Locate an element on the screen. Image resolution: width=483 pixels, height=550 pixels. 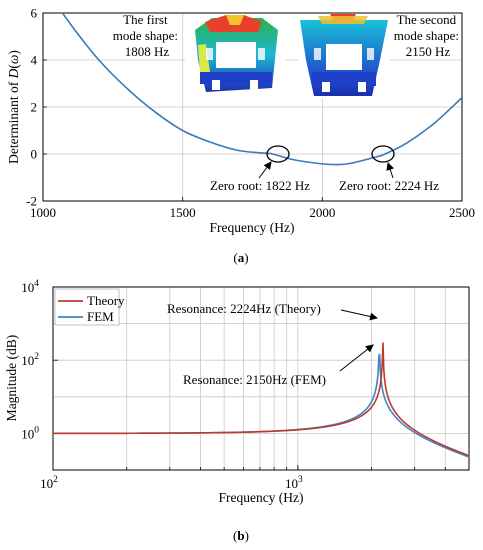
zero-root-2-label: Zero root: 2224 Hz is located at coordinates (389, 185).